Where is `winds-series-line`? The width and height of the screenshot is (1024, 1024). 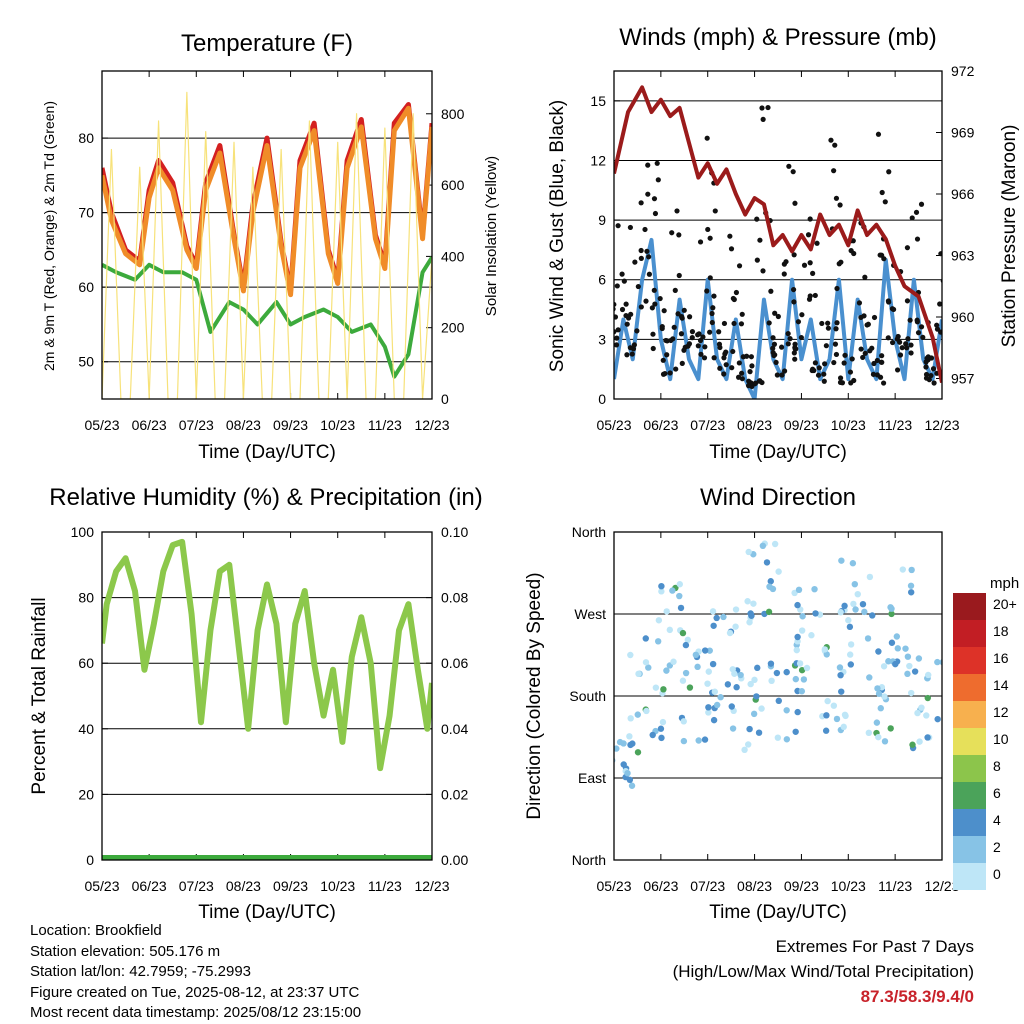 winds-series-line is located at coordinates (778, 234).